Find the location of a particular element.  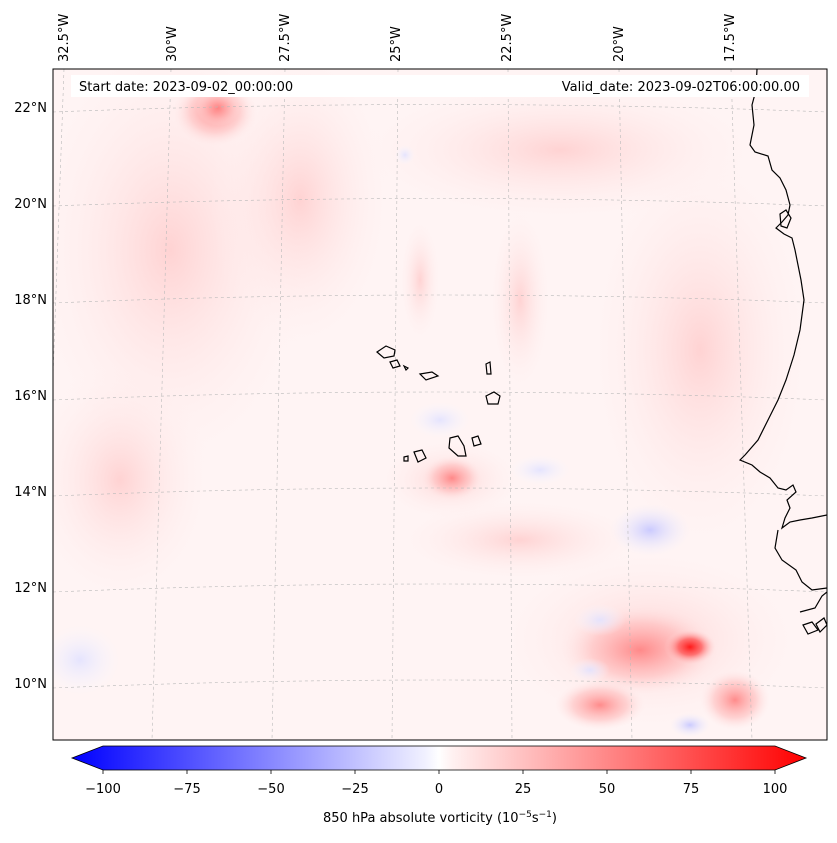

colorbar-ticks: −100 −75 −50 −25 0 25 50 75 100 is located at coordinates (436, 783).